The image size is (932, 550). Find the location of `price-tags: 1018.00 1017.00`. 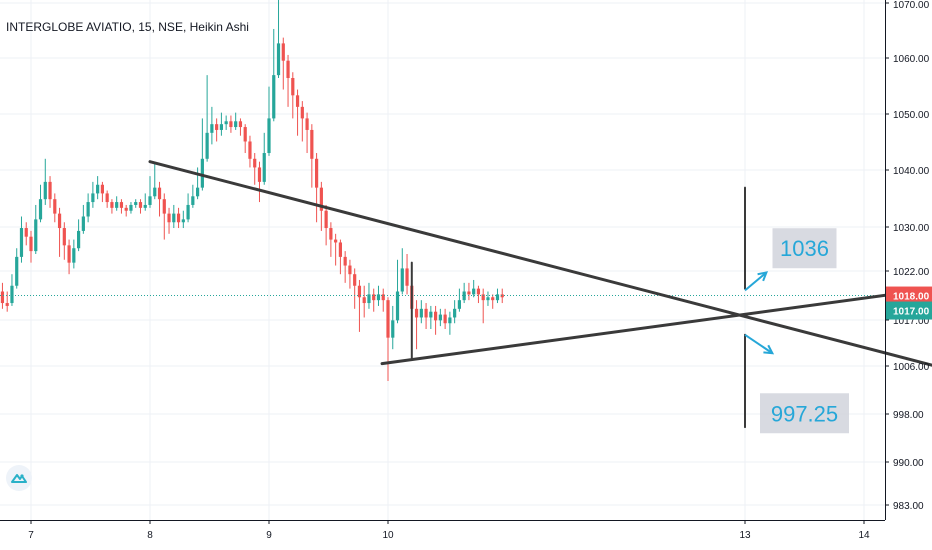

price-tags: 1018.00 1017.00 is located at coordinates (909, 303).